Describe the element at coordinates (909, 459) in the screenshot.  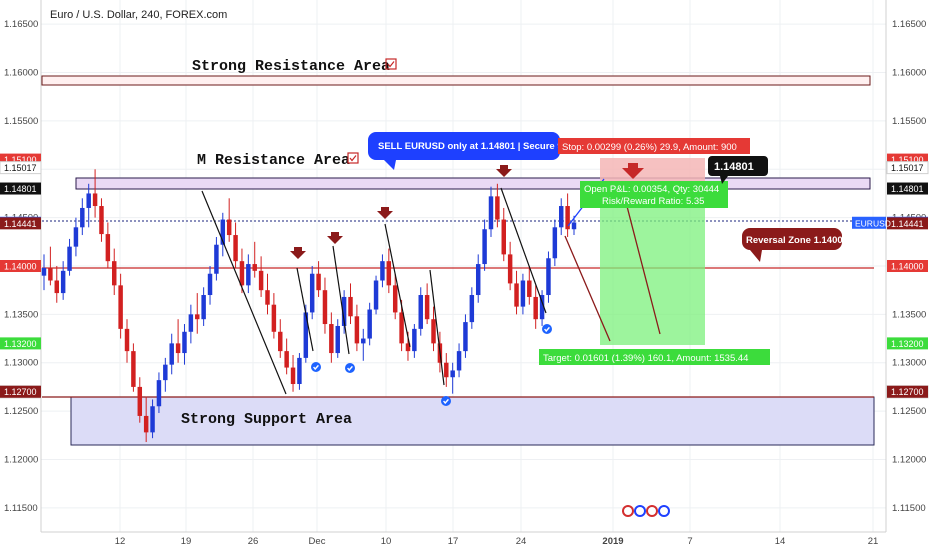
I see `y-tick-label-right: 1.12000` at that location.